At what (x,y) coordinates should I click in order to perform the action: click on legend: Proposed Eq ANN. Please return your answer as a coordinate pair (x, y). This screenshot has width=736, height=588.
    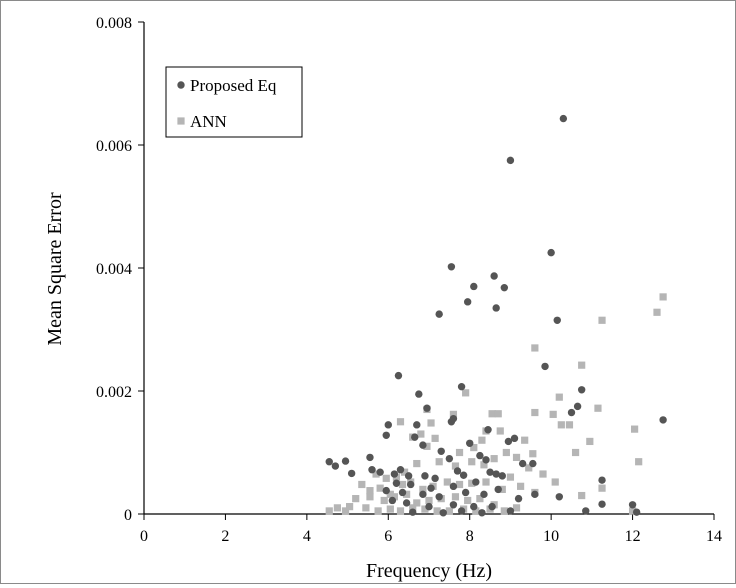
    Looking at the image, I should click on (234, 102).